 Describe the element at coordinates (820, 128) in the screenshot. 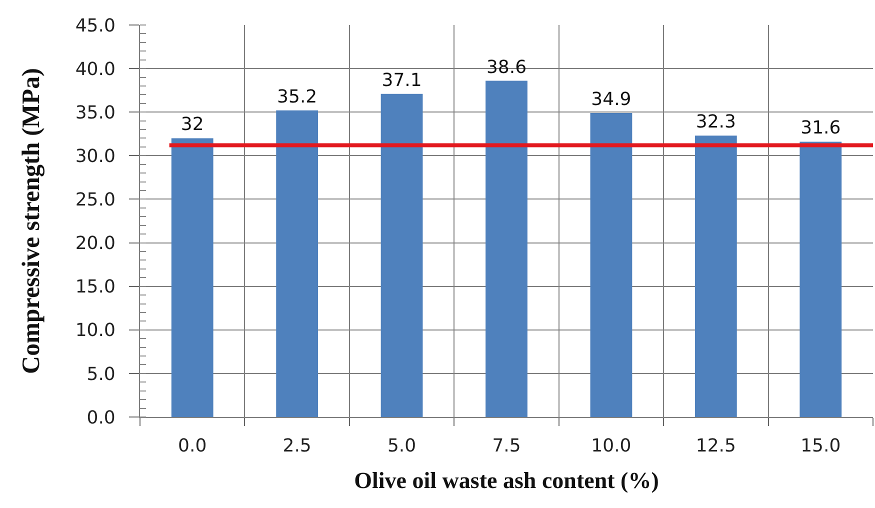

I see `data-label: 31.6` at that location.